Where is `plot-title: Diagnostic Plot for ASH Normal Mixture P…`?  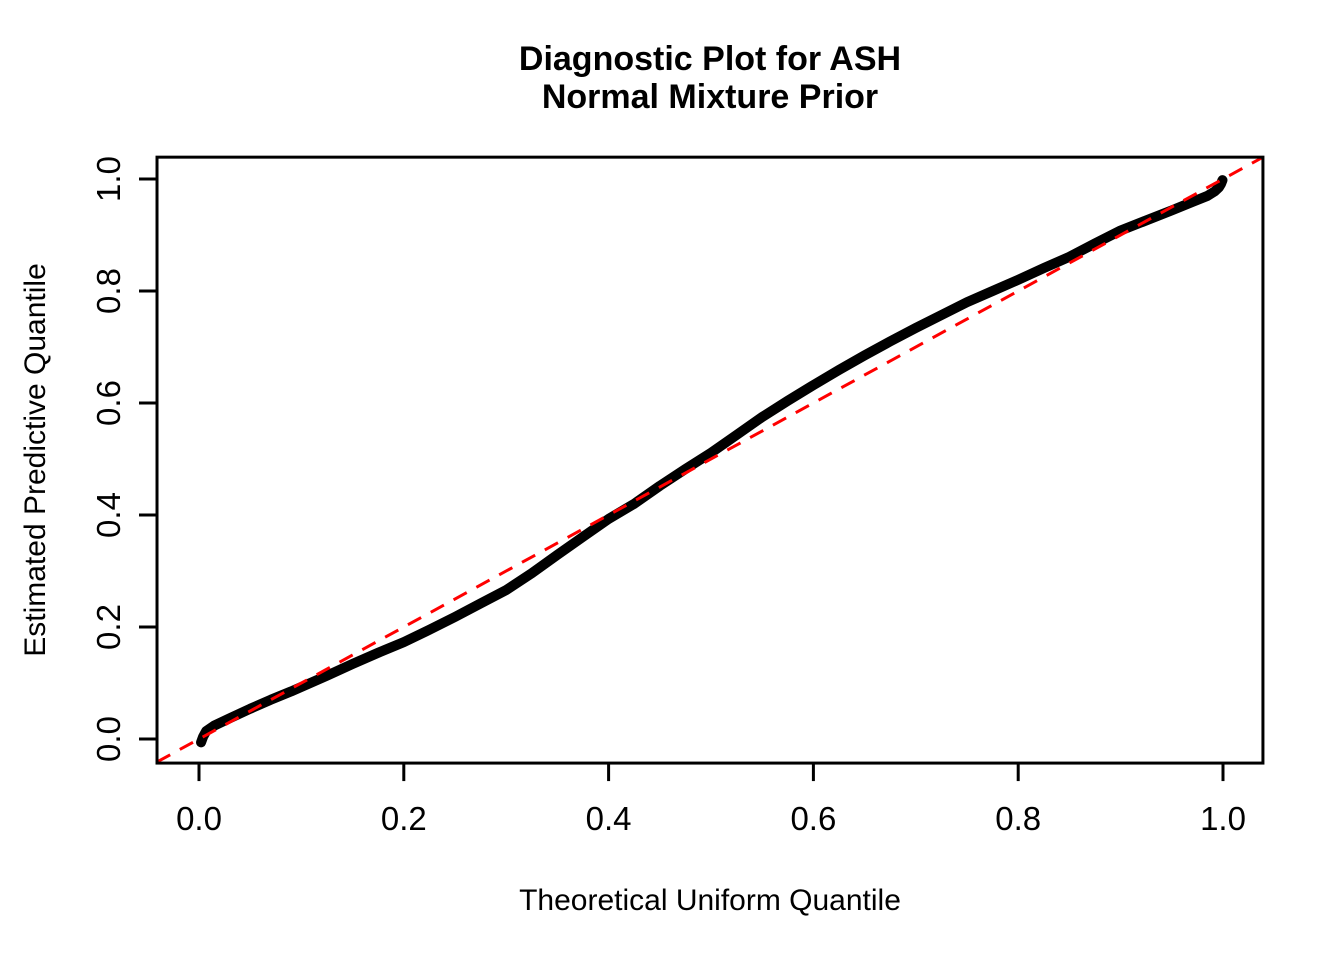 plot-title: Diagnostic Plot for ASH Normal Mixture P… is located at coordinates (710, 78).